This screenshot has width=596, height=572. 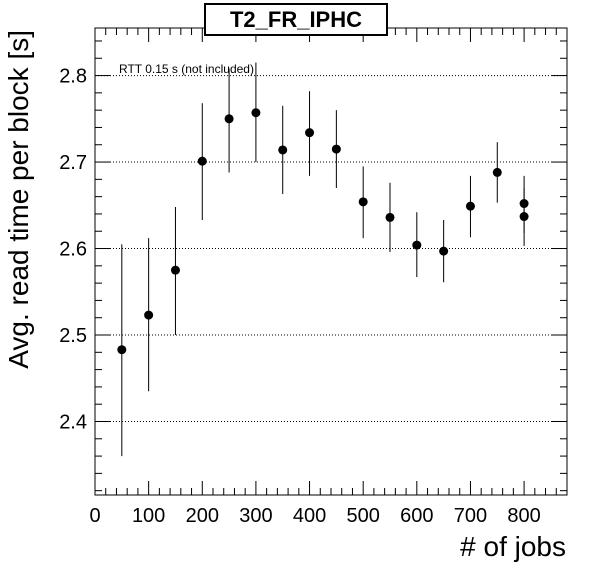 What do you see at coordinates (470, 516) in the screenshot?
I see `x-tick-label: 700` at bounding box center [470, 516].